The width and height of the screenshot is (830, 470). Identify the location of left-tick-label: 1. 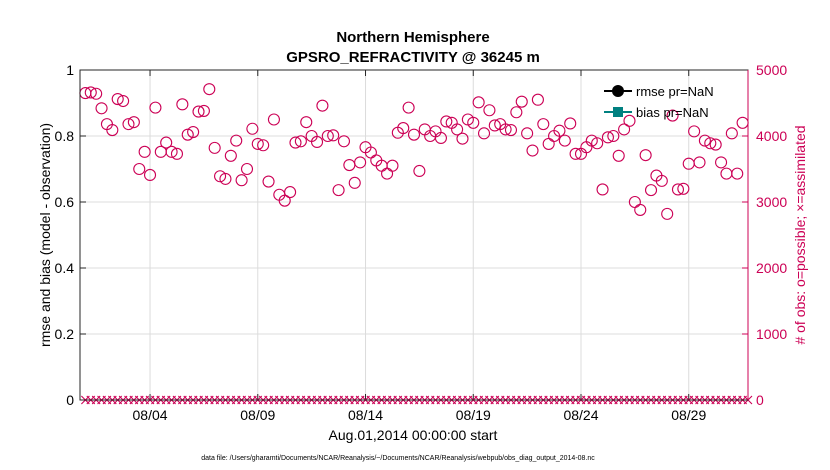
(70, 70).